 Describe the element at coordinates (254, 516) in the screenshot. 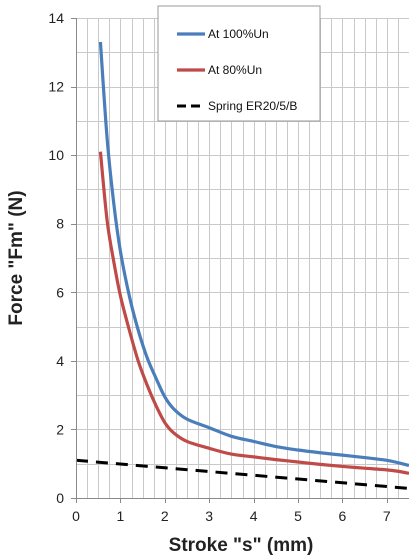

I see `x-tick-label: 4` at that location.